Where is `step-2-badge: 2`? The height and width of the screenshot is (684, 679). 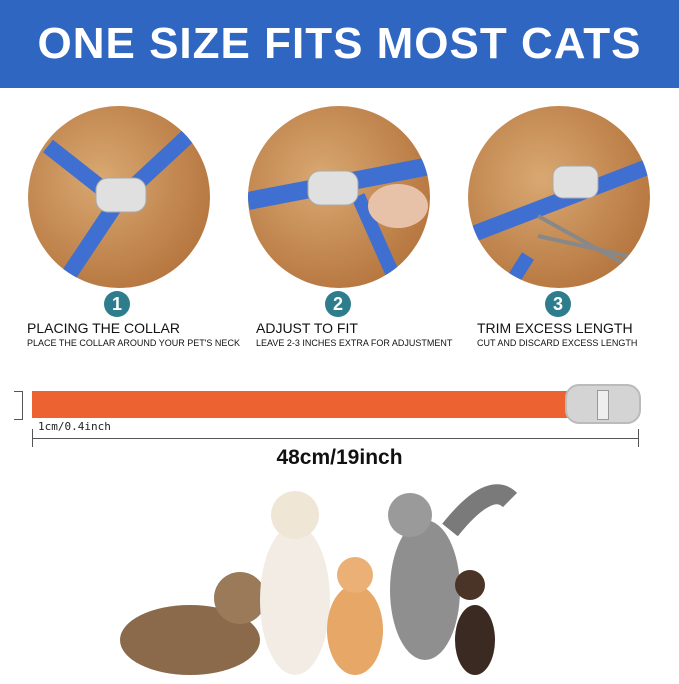 step-2-badge: 2 is located at coordinates (338, 304).